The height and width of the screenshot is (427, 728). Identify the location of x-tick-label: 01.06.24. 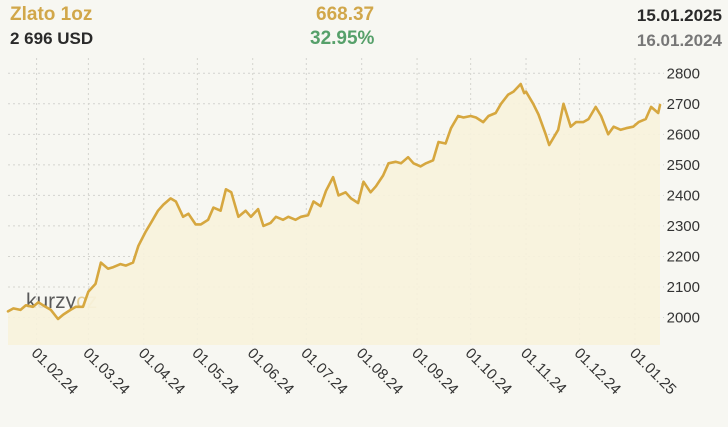
(270, 371).